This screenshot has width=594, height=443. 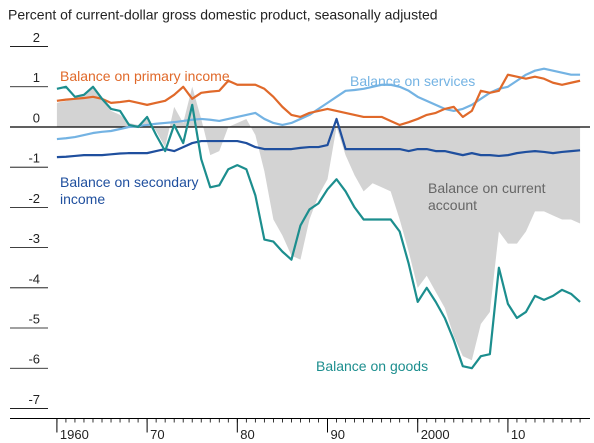 I want to click on x-tick-label: 70, so click(x=157, y=434).